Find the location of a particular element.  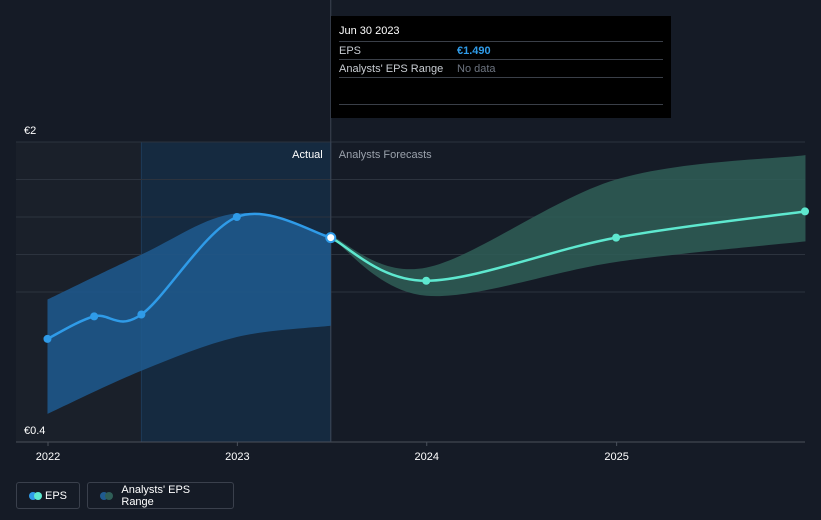

y-tick-label: €0.4 is located at coordinates (34, 431).